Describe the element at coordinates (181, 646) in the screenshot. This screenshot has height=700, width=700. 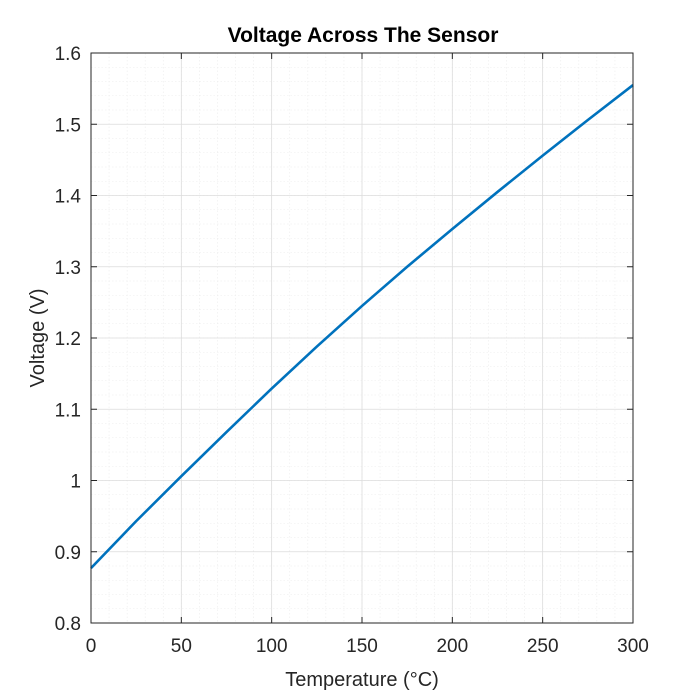
I see `x-tick-label: 50` at that location.